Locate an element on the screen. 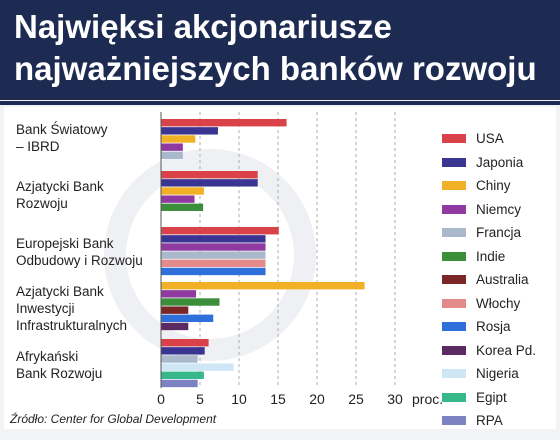  legend-label: Indie is located at coordinates (491, 256).